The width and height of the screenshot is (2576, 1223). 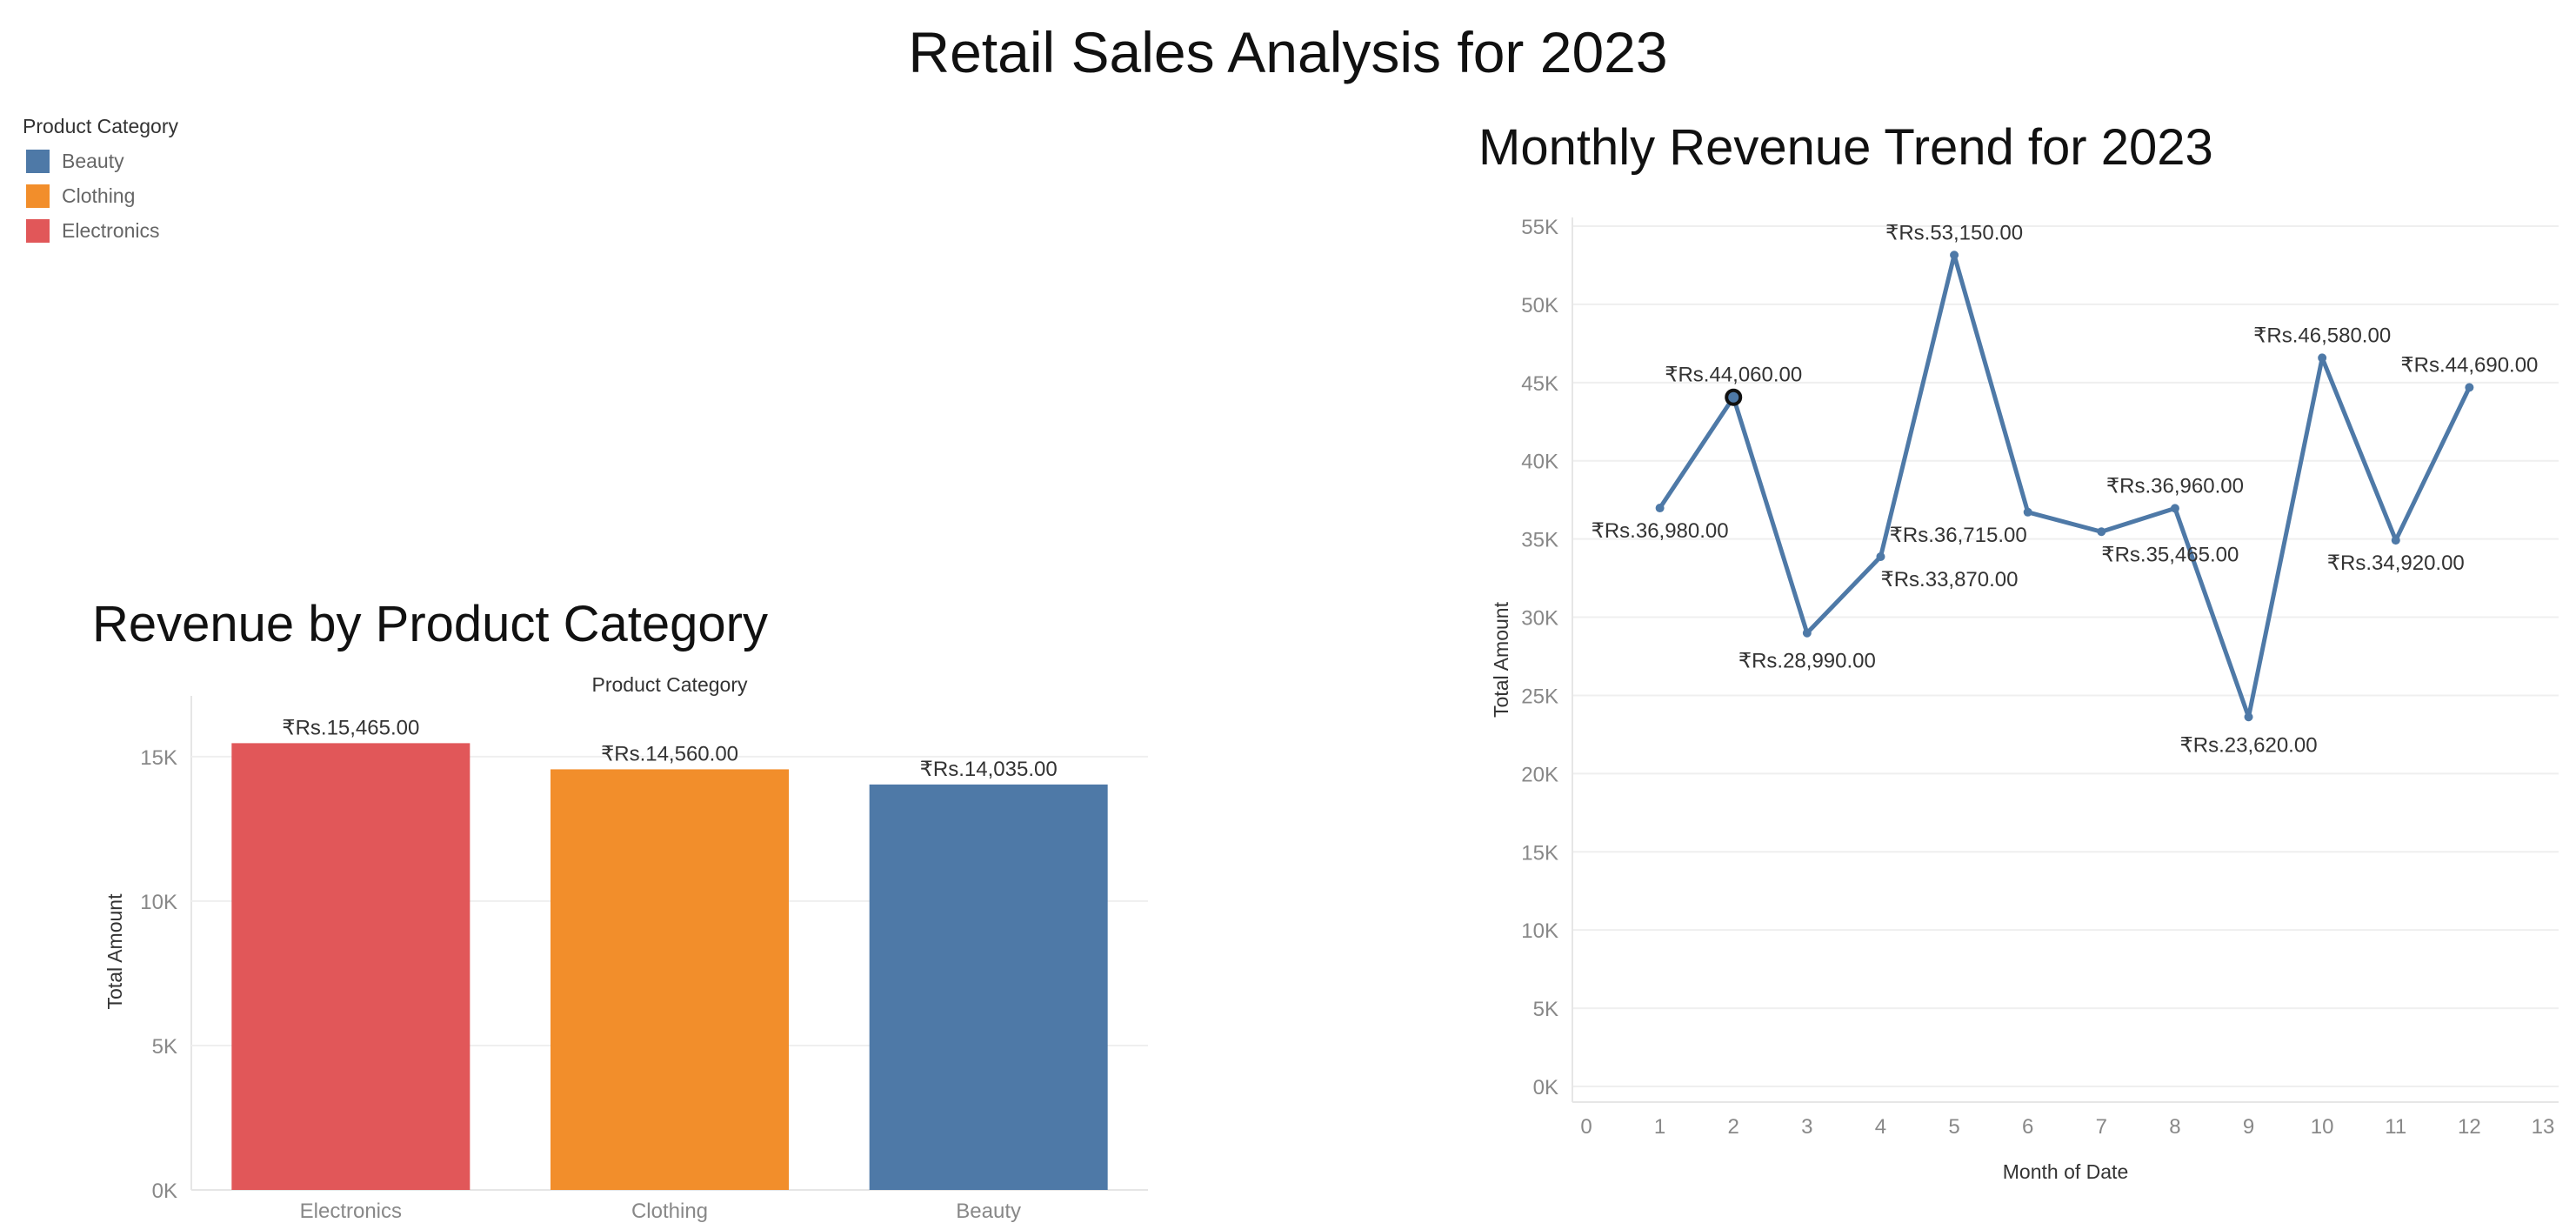 I want to click on line-x-tick-label: 13, so click(x=2544, y=1127).